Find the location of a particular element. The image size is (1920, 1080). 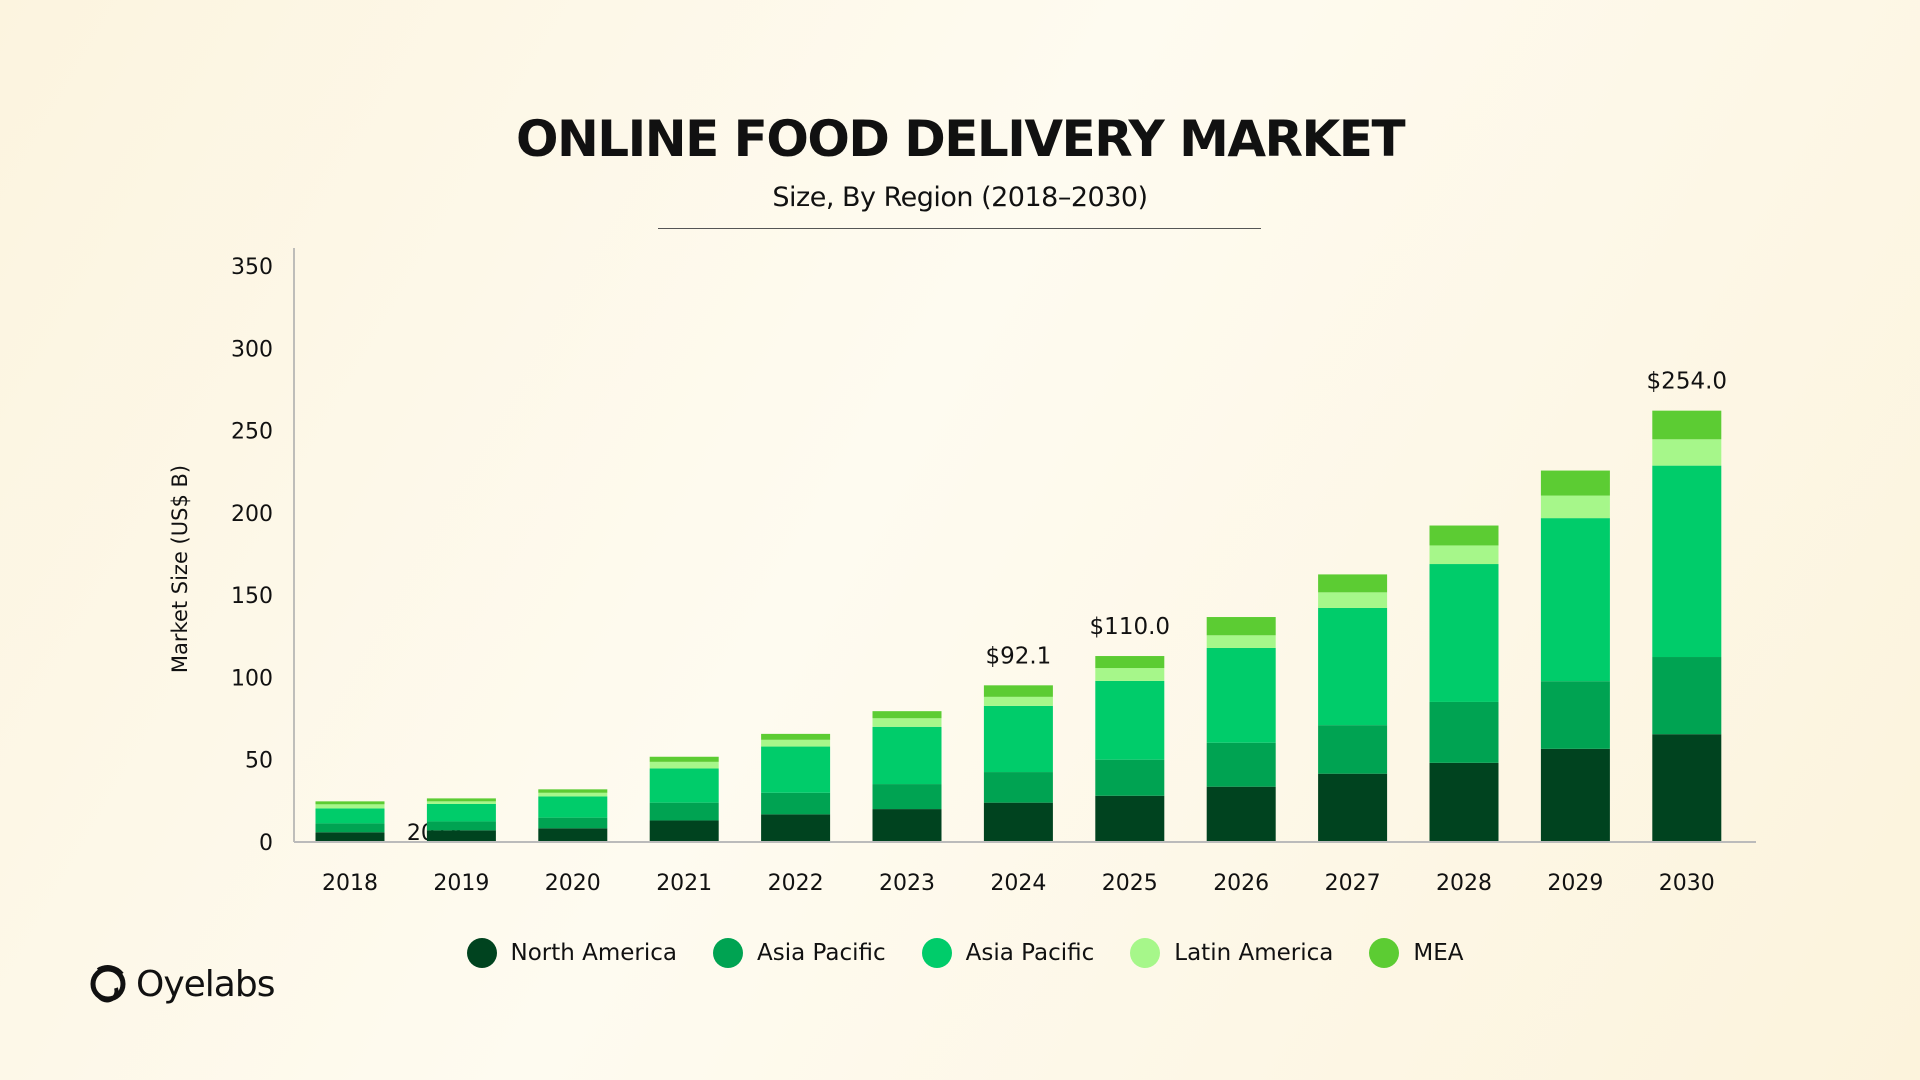

y-tick-label: 150 is located at coordinates (252, 596).